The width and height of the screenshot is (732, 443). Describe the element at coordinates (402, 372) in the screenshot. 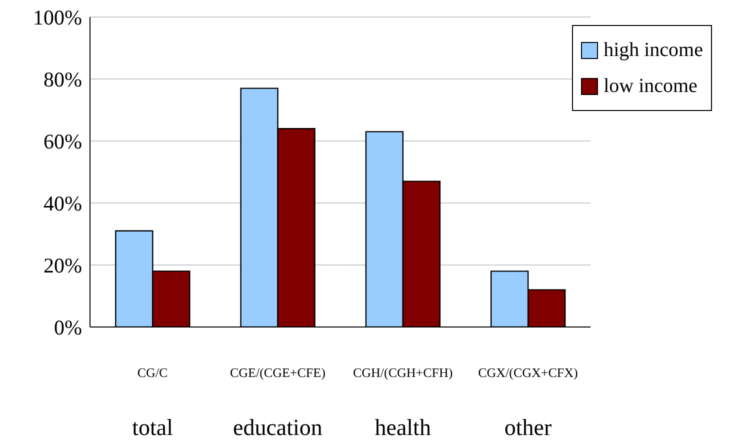

I see `x-tick-label: CGH/(CGH+CFH)` at that location.